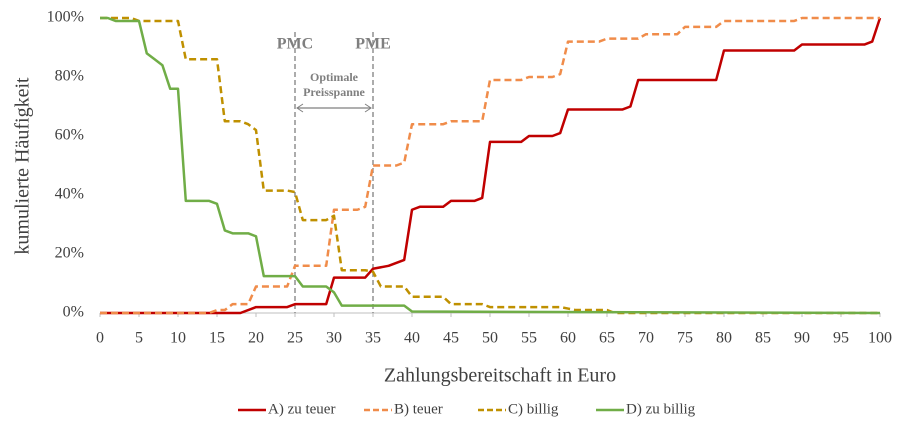 This screenshot has height=432, width=900. What do you see at coordinates (451, 338) in the screenshot?
I see `x-tick-label: 45` at bounding box center [451, 338].